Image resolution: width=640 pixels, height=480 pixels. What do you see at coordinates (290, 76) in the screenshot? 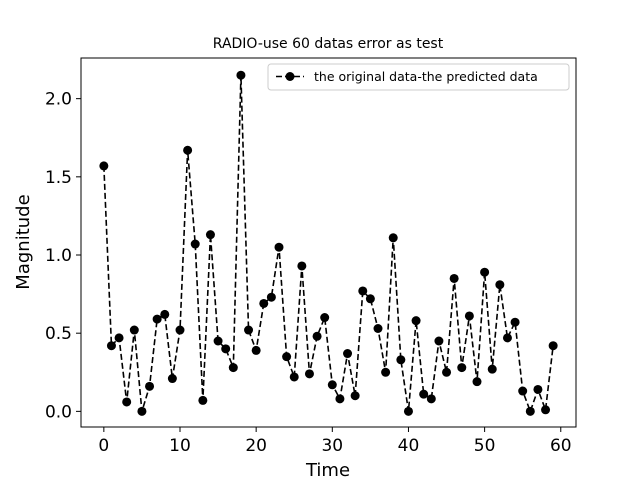
I see `legend-marker` at bounding box center [290, 76].